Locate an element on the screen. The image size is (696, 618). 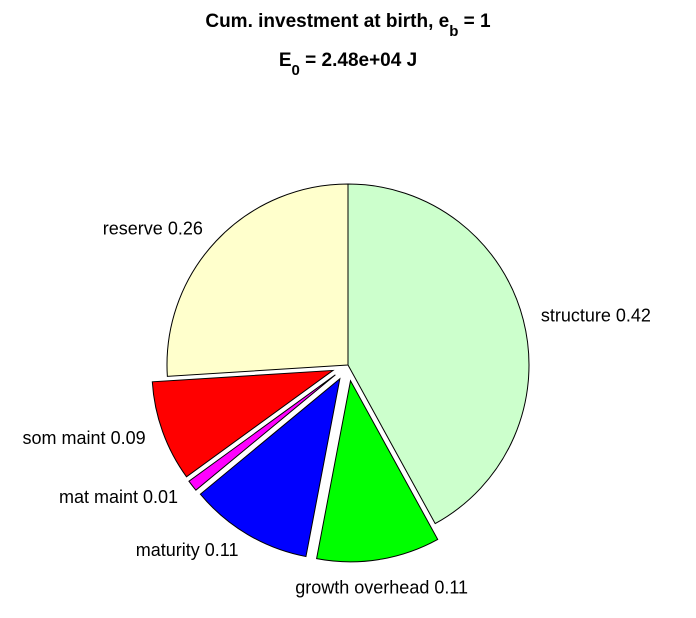
title-part: = 2.48e+04 J is located at coordinates (358, 60).